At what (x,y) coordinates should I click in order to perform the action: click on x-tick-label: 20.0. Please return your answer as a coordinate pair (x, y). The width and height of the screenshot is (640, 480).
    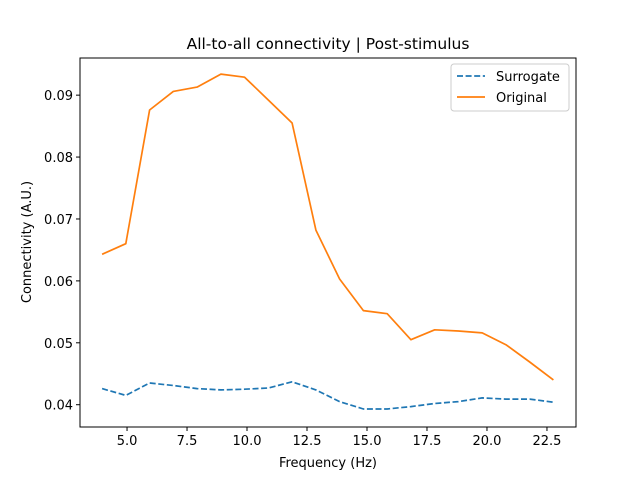
    Looking at the image, I should click on (486, 441).